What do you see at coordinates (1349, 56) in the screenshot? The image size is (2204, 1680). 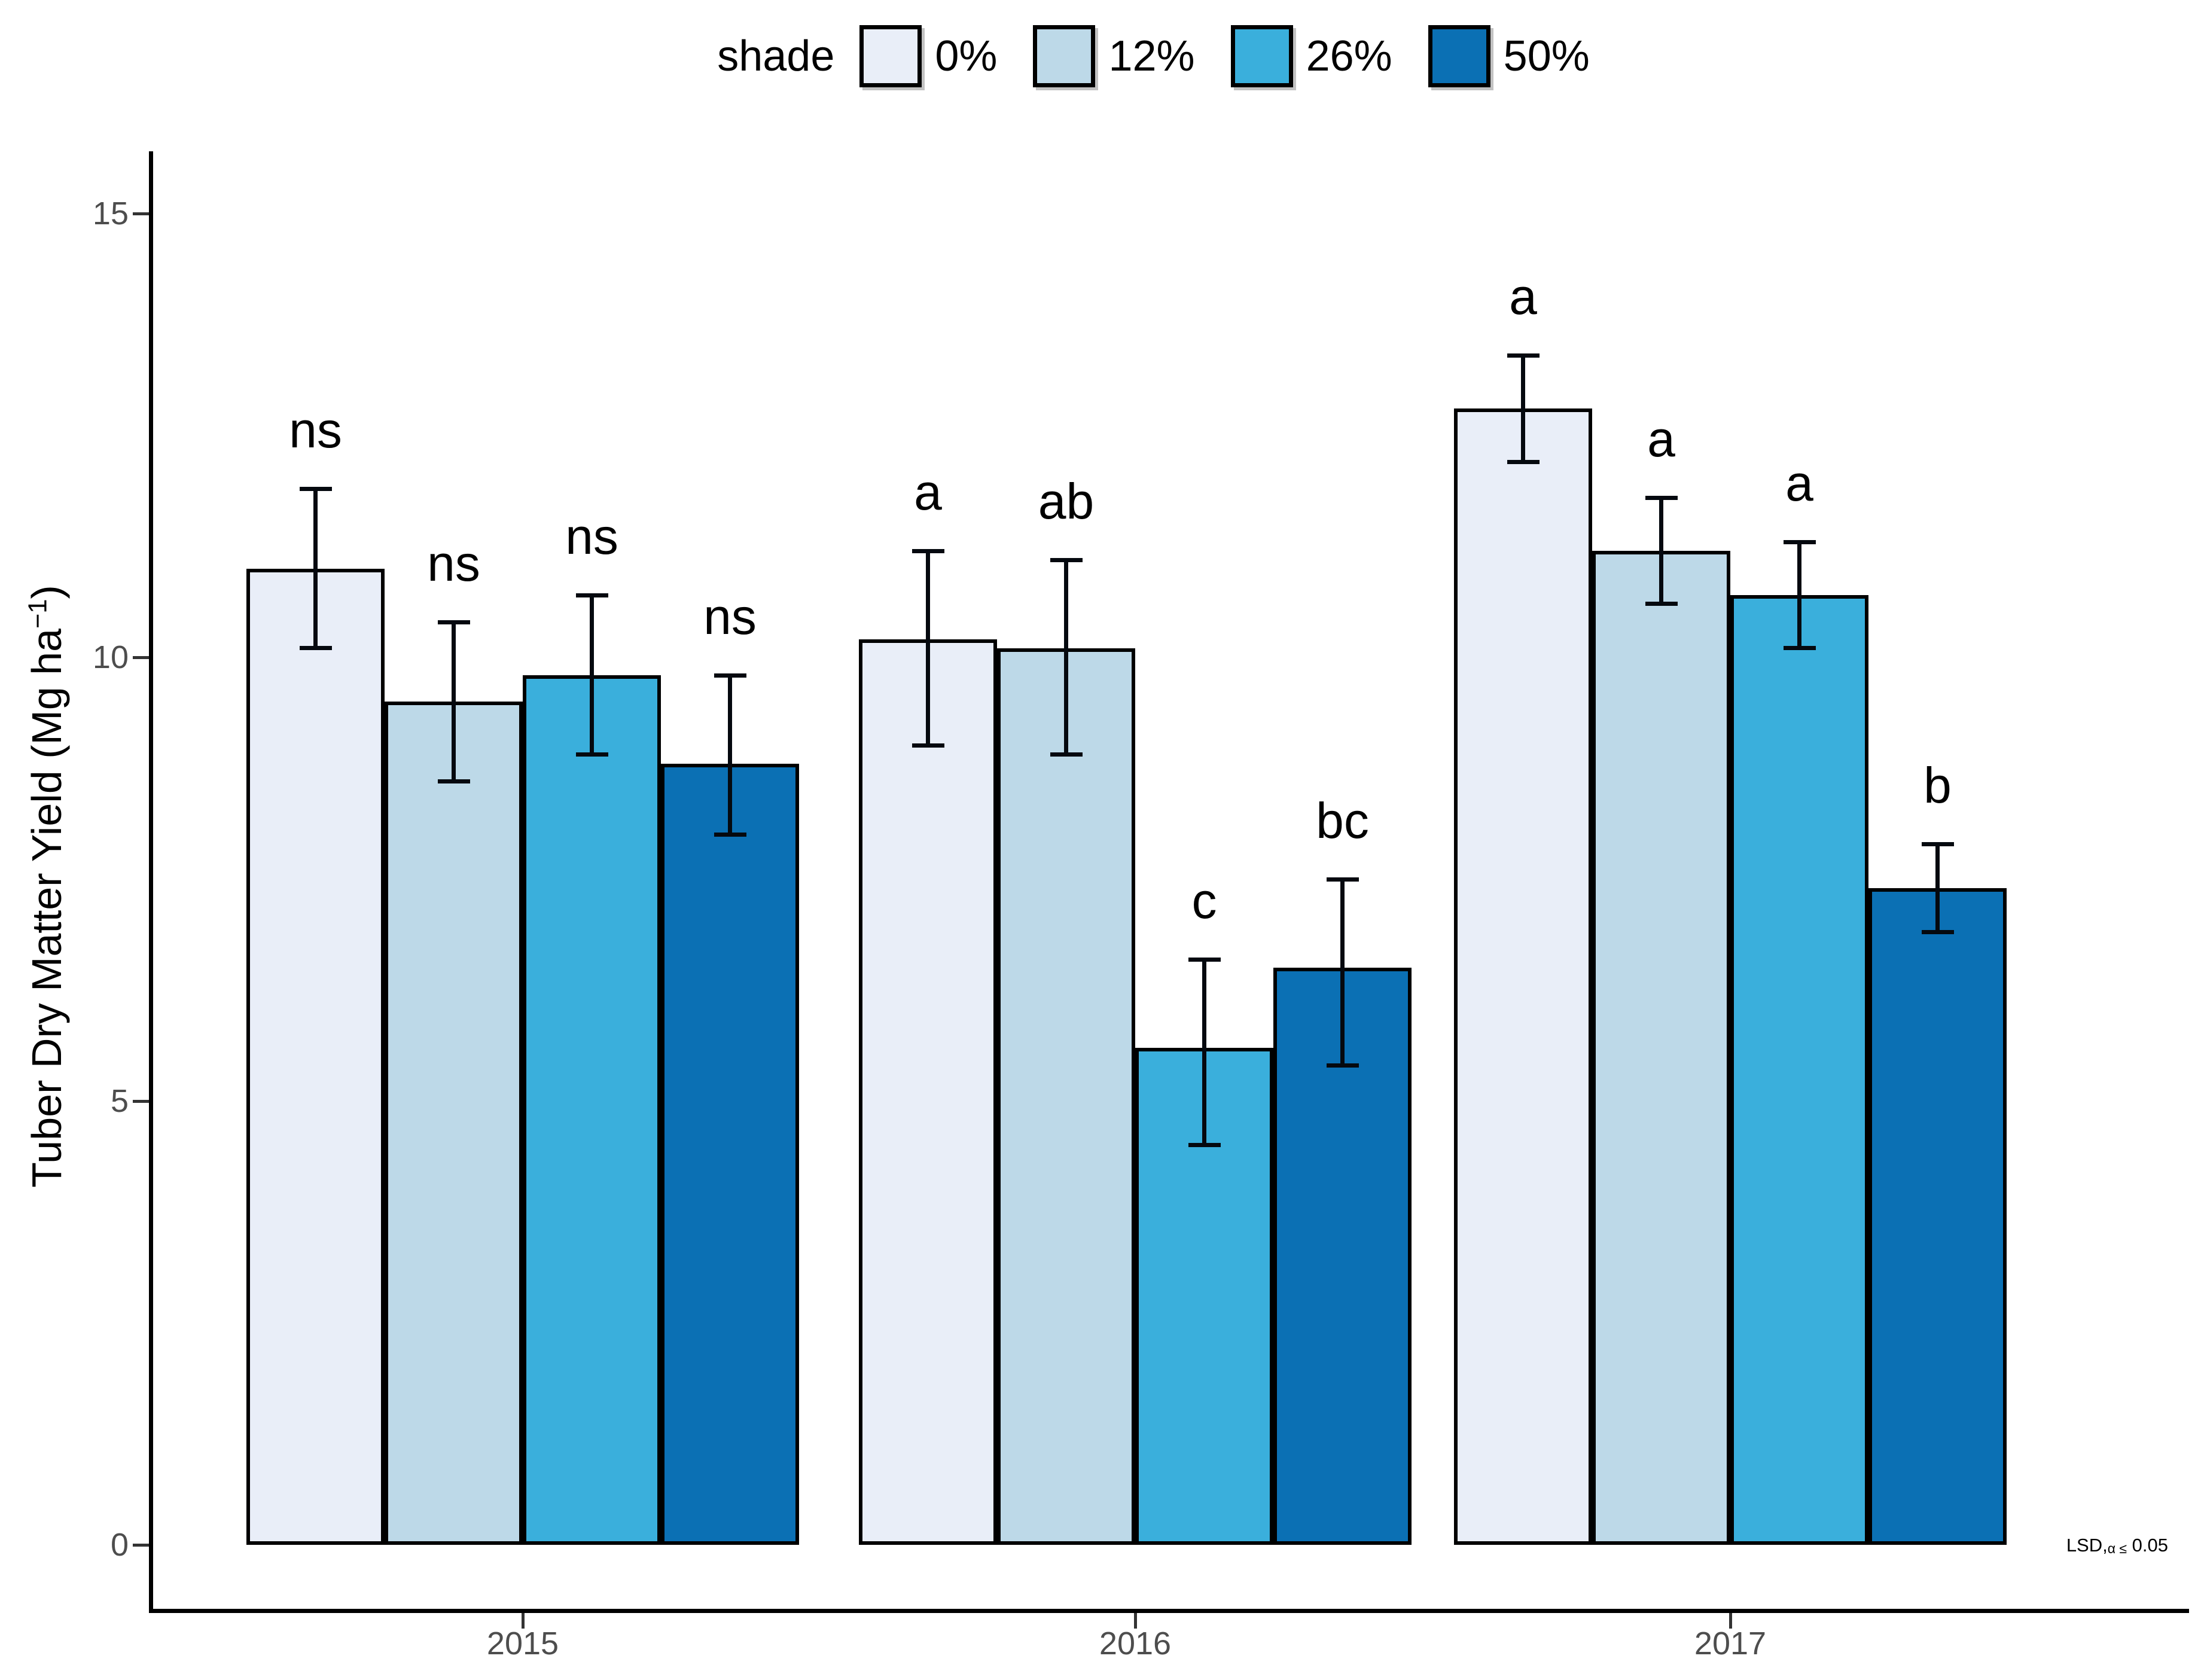 I see `legend-label-26%: 26%` at bounding box center [1349, 56].